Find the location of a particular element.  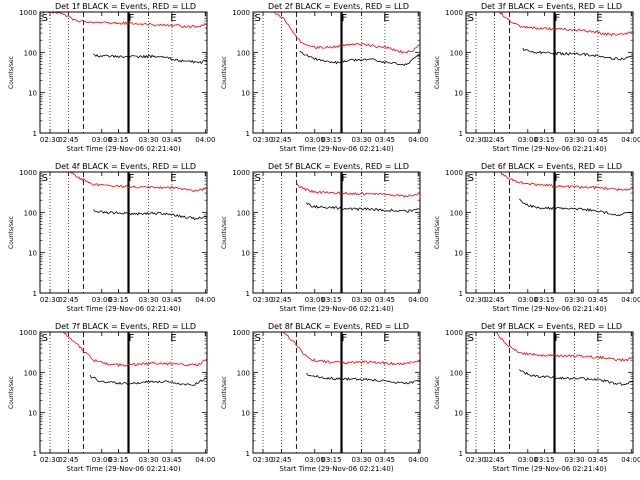

chart-title: Det 7f BLACK = Events, RED = LLD is located at coordinates (125, 326).